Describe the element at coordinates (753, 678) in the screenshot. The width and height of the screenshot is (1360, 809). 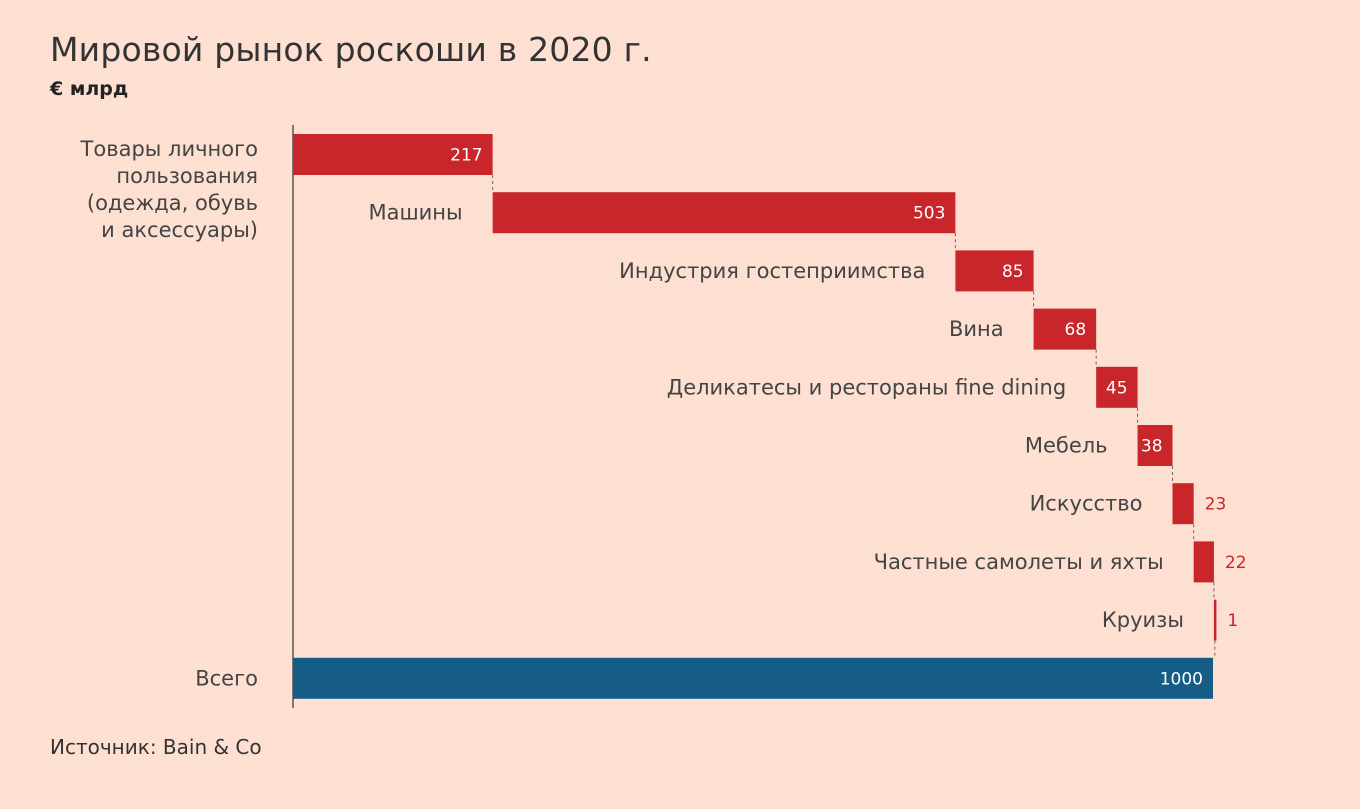
I see `bar-total` at that location.